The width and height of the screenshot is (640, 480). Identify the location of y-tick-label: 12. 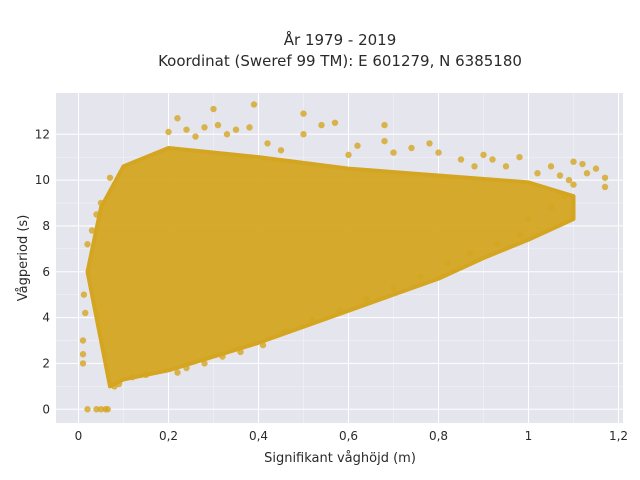
(42, 134).